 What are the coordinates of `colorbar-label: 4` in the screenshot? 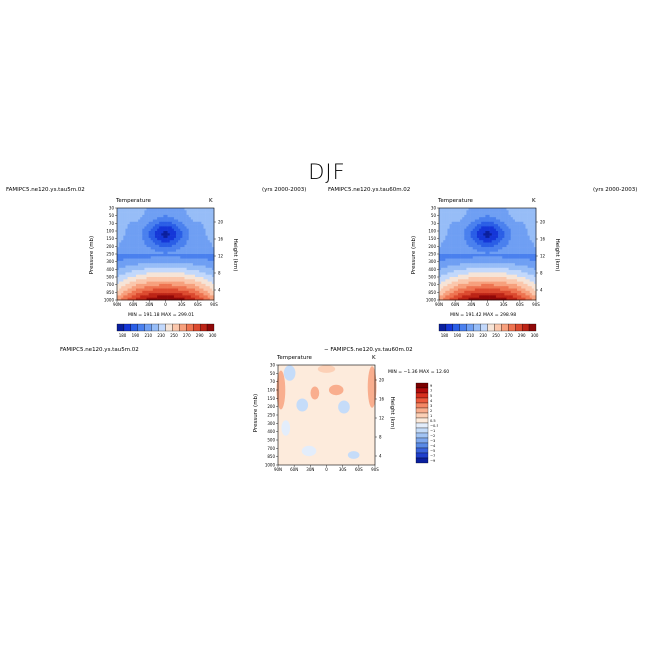 It's located at (431, 401).